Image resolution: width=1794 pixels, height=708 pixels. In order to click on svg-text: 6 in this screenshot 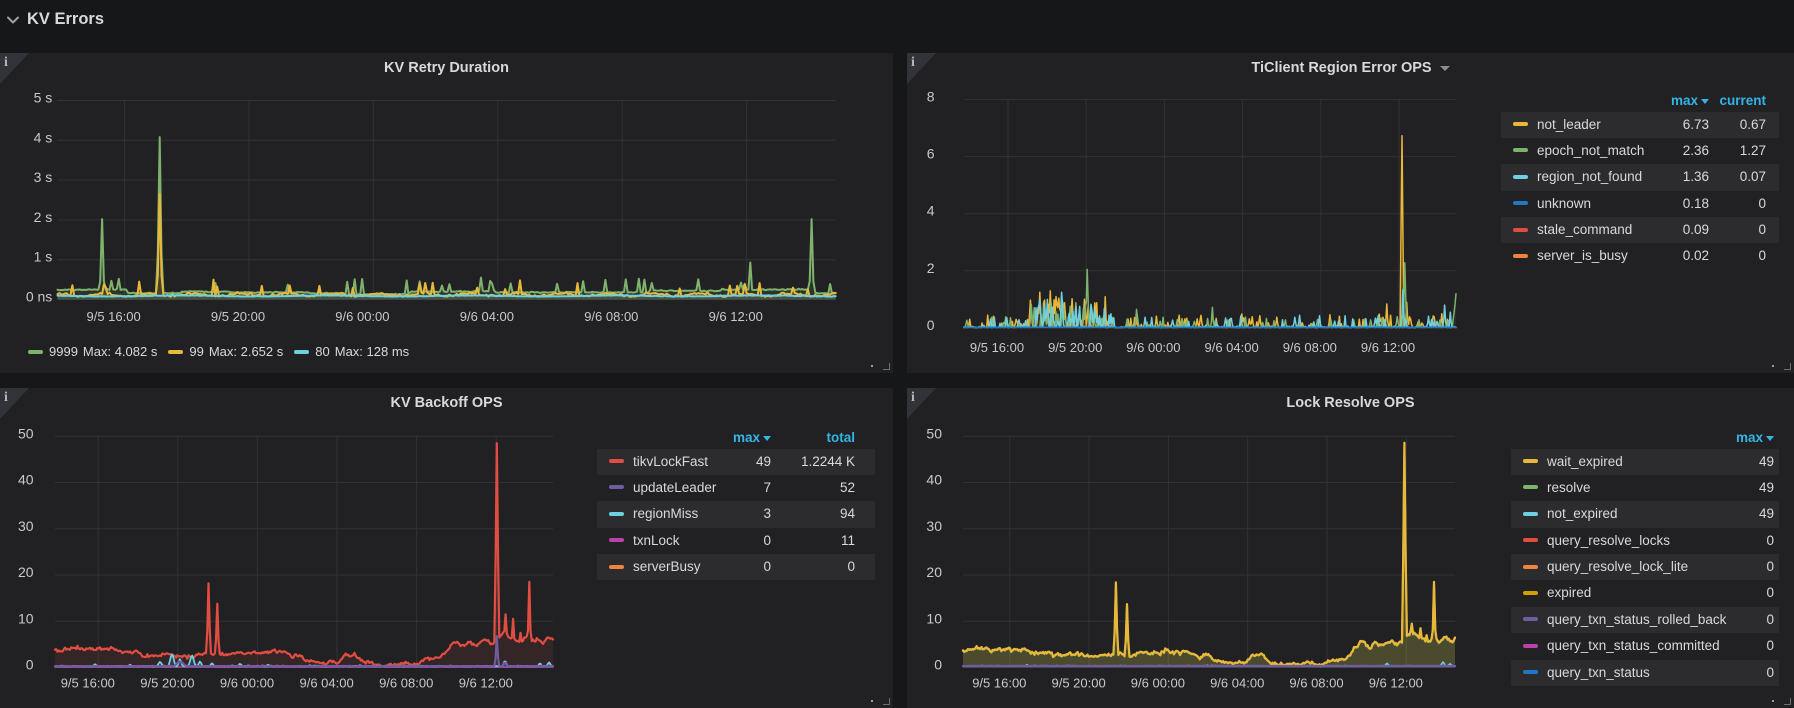, I will do `click(931, 154)`.